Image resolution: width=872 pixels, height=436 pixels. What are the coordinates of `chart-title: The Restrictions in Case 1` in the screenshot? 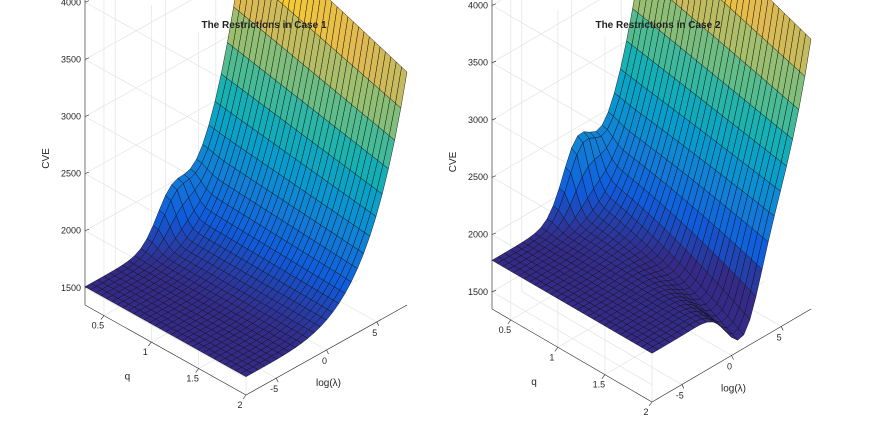 It's located at (263, 25).